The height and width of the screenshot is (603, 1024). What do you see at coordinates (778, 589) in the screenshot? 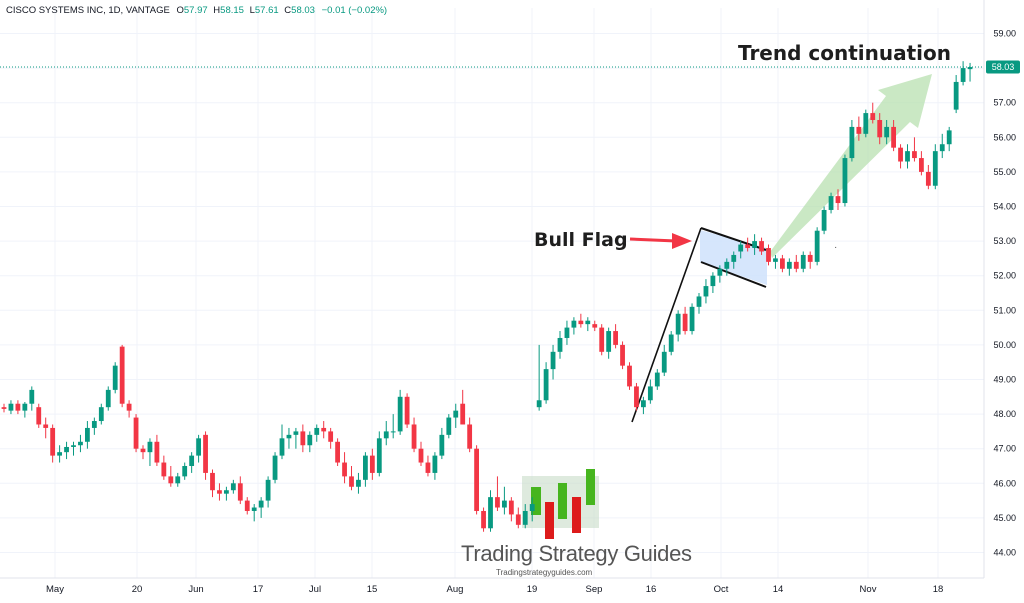
I see `x-tick-label: 14` at bounding box center [778, 589].